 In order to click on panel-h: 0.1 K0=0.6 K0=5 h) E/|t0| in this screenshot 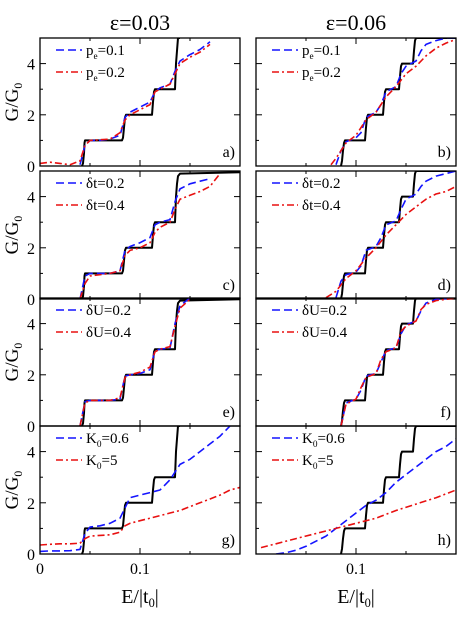, I will do `click(356, 517)`.